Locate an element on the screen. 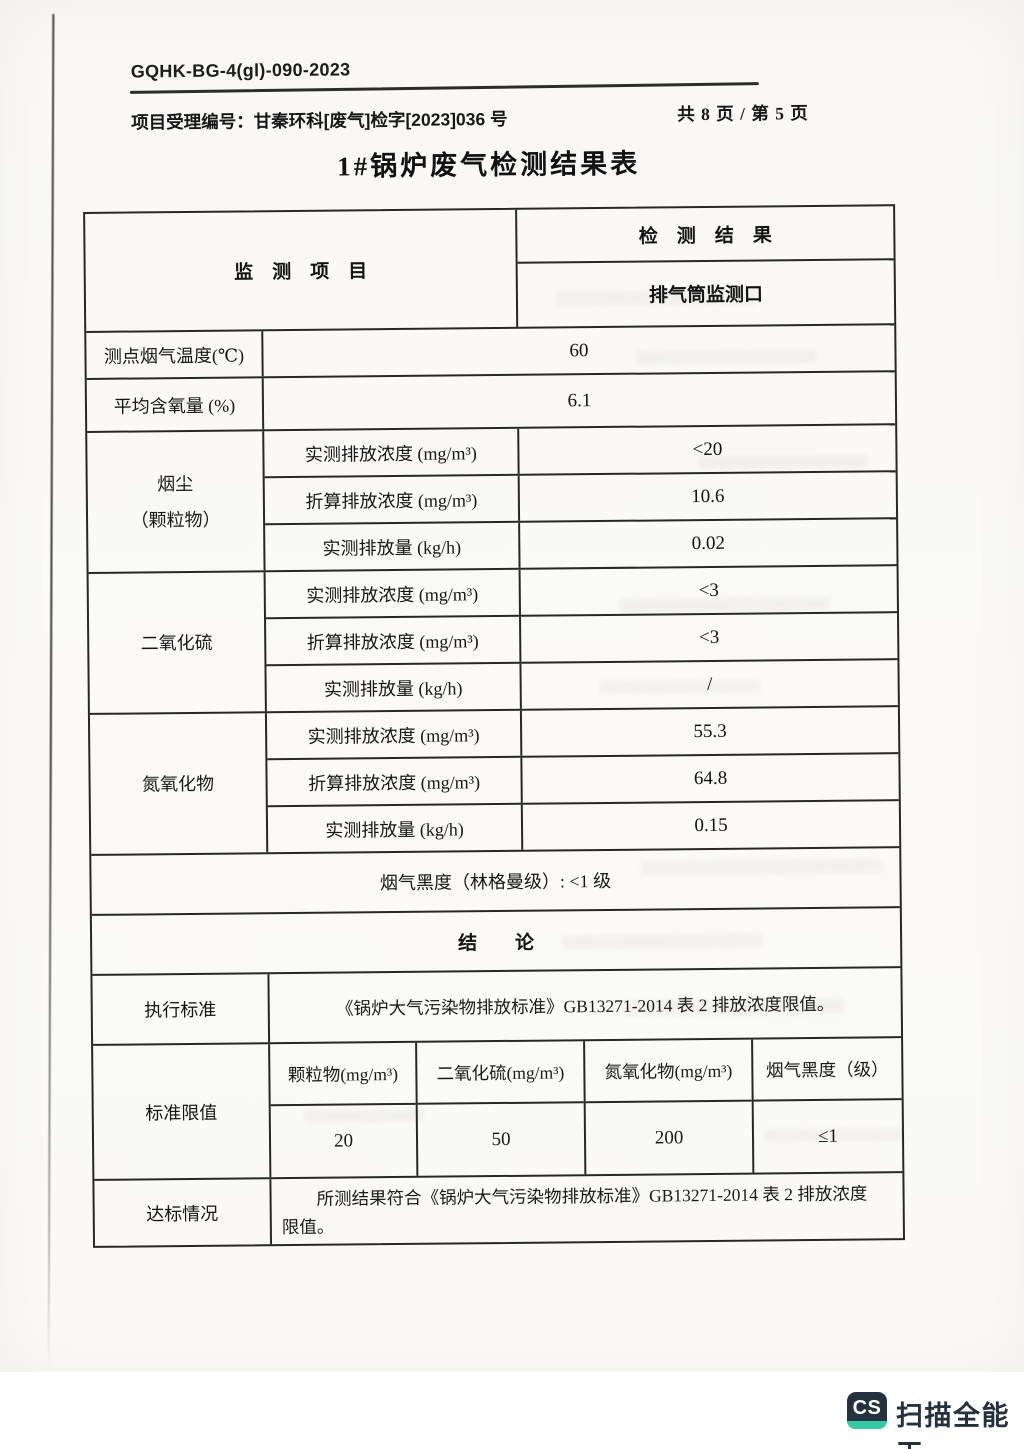 The height and width of the screenshot is (1449, 1024). table-row: 实测排放量 (kg/h) 0.15 is located at coordinates (583, 826).